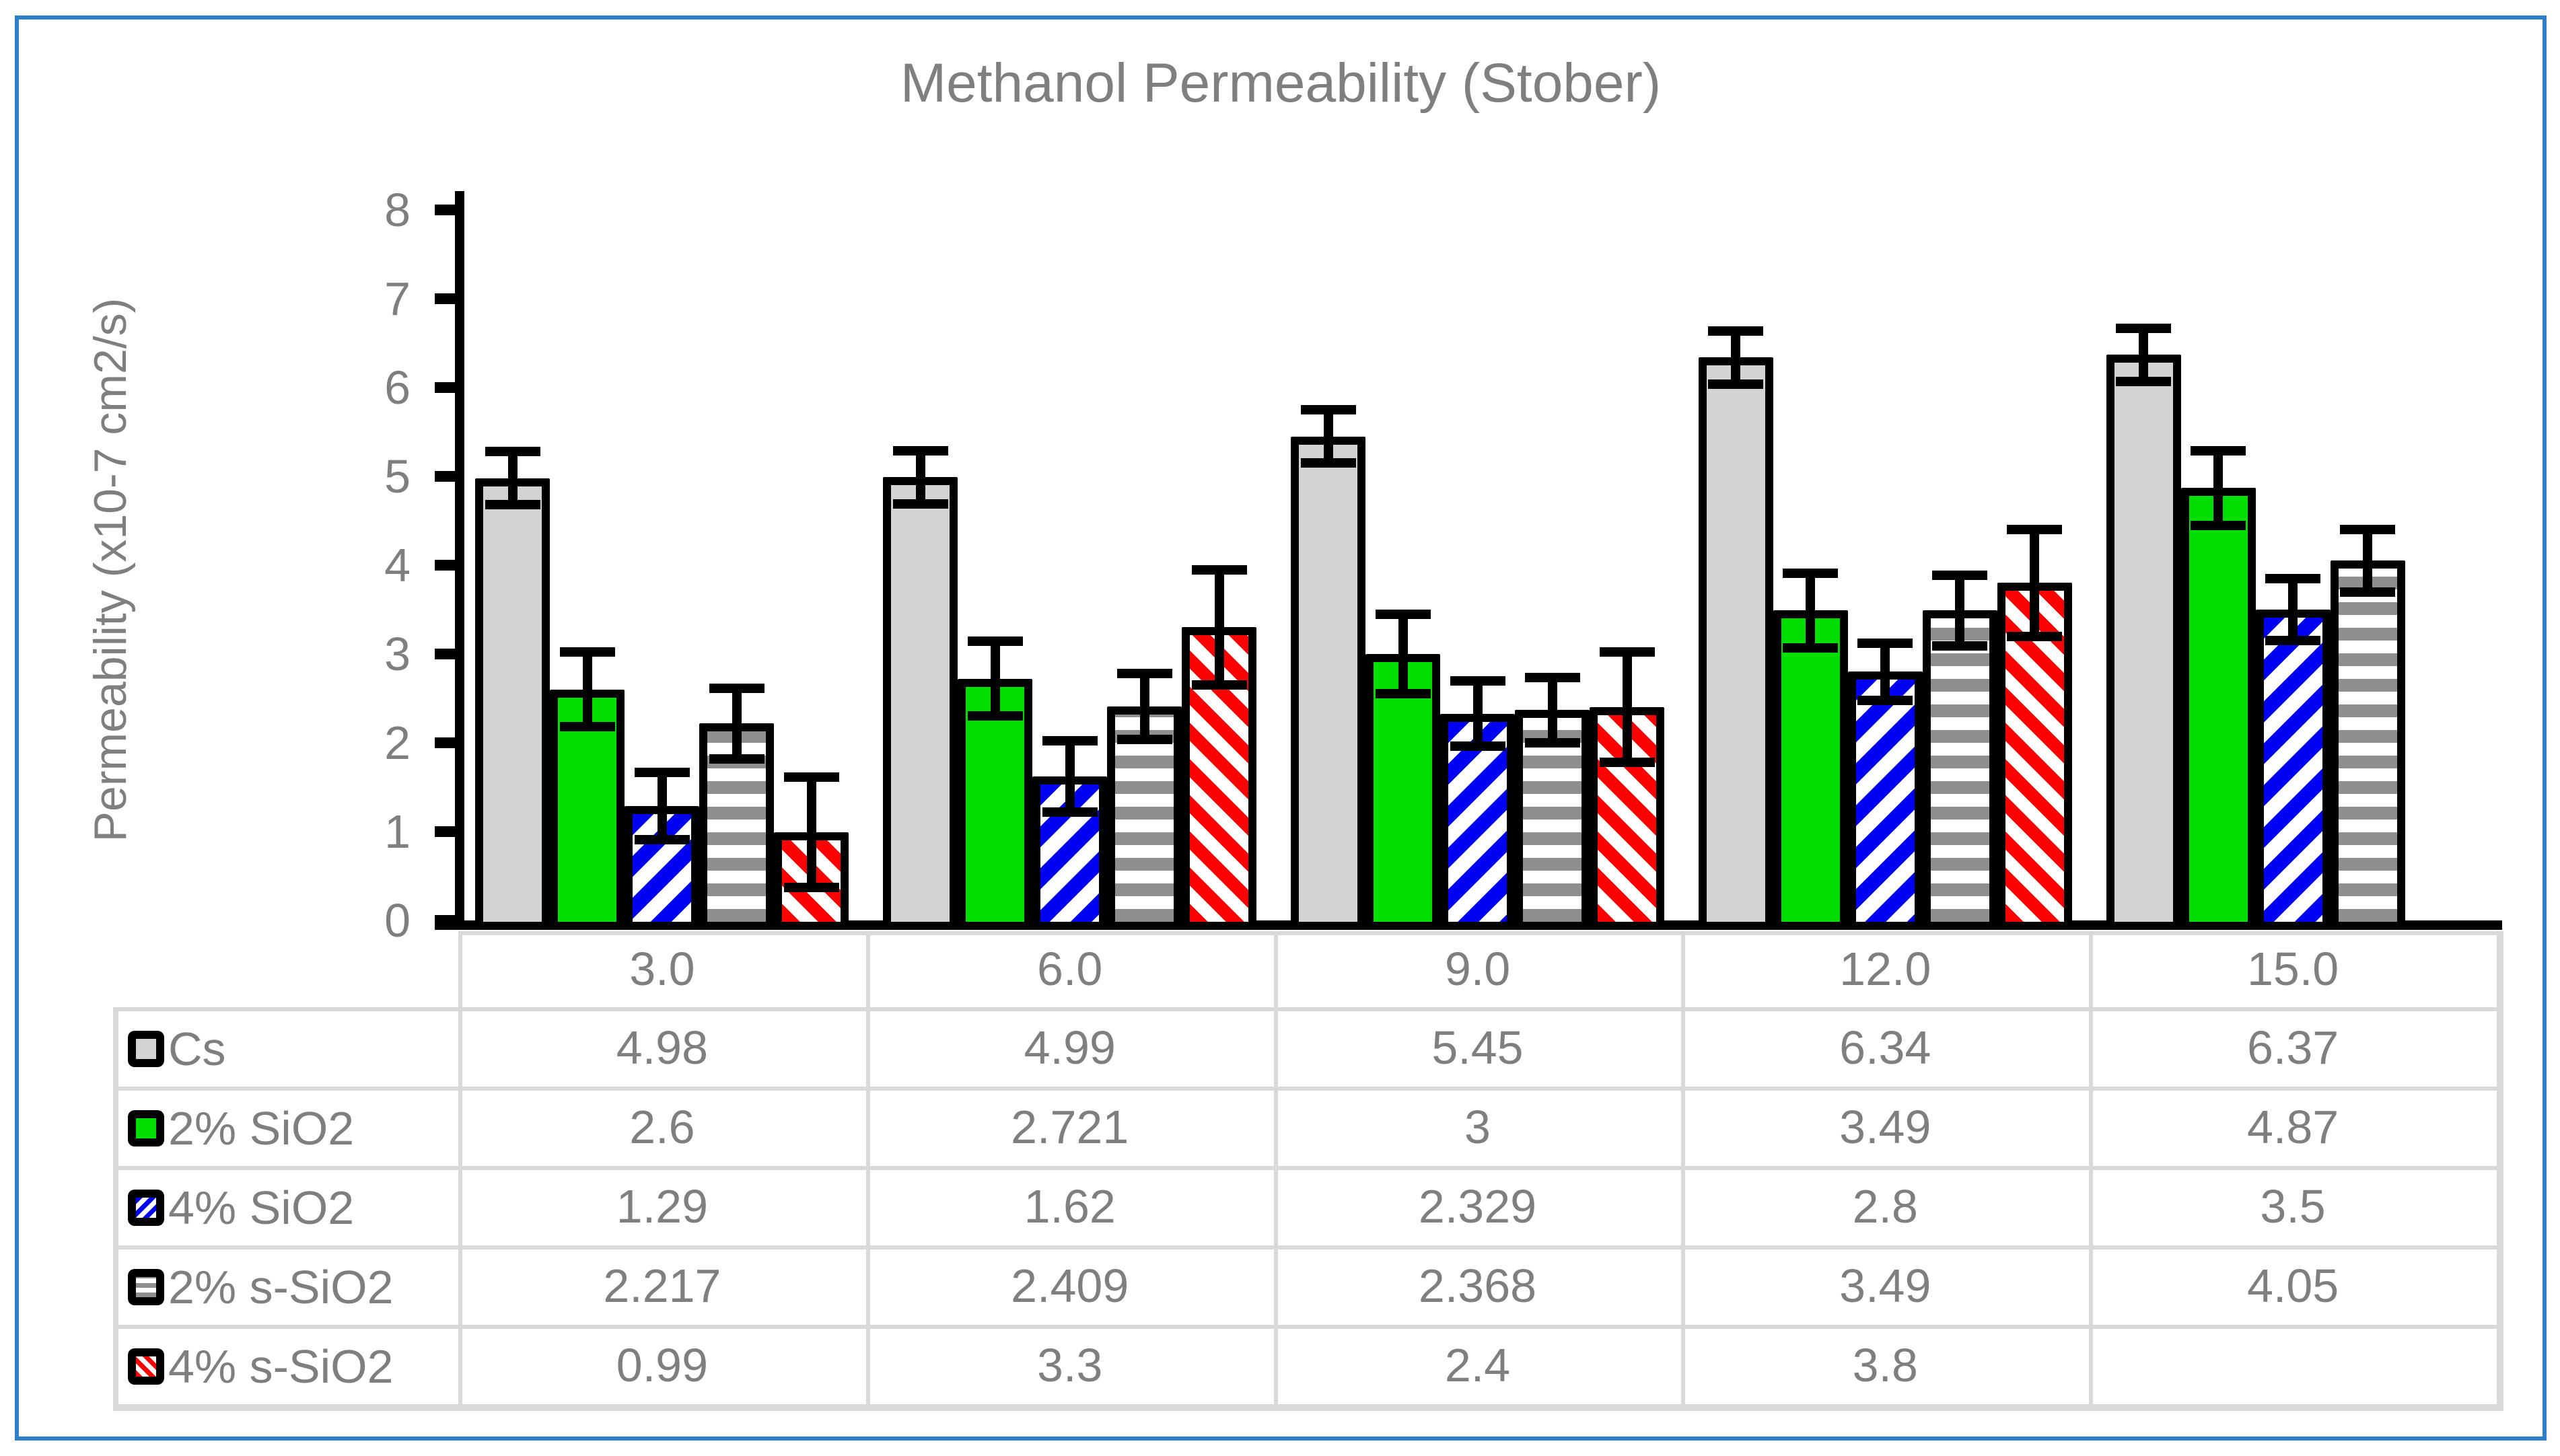  Describe the element at coordinates (2293, 1365) in the screenshot. I see `table-value-cell` at that location.